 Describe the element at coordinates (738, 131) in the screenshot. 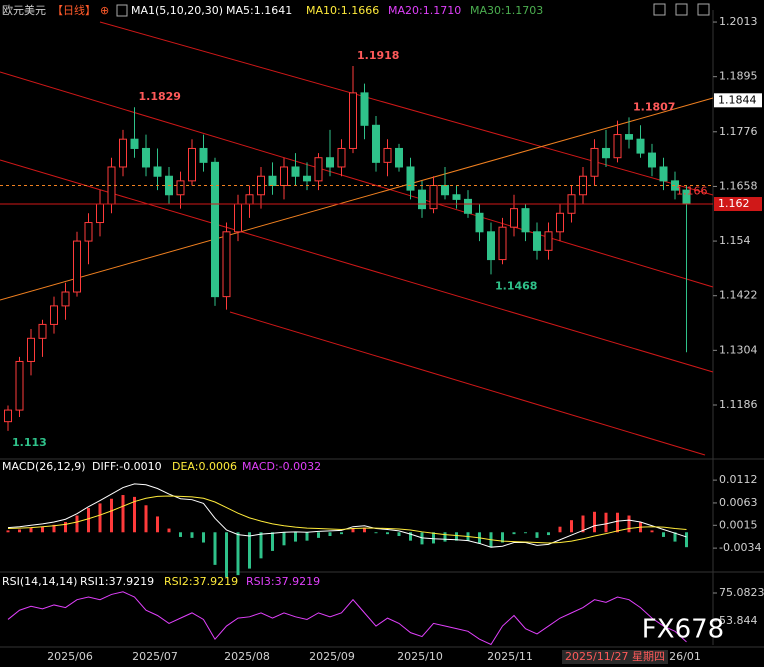

I see `y-tick-label: 1.1776` at that location.